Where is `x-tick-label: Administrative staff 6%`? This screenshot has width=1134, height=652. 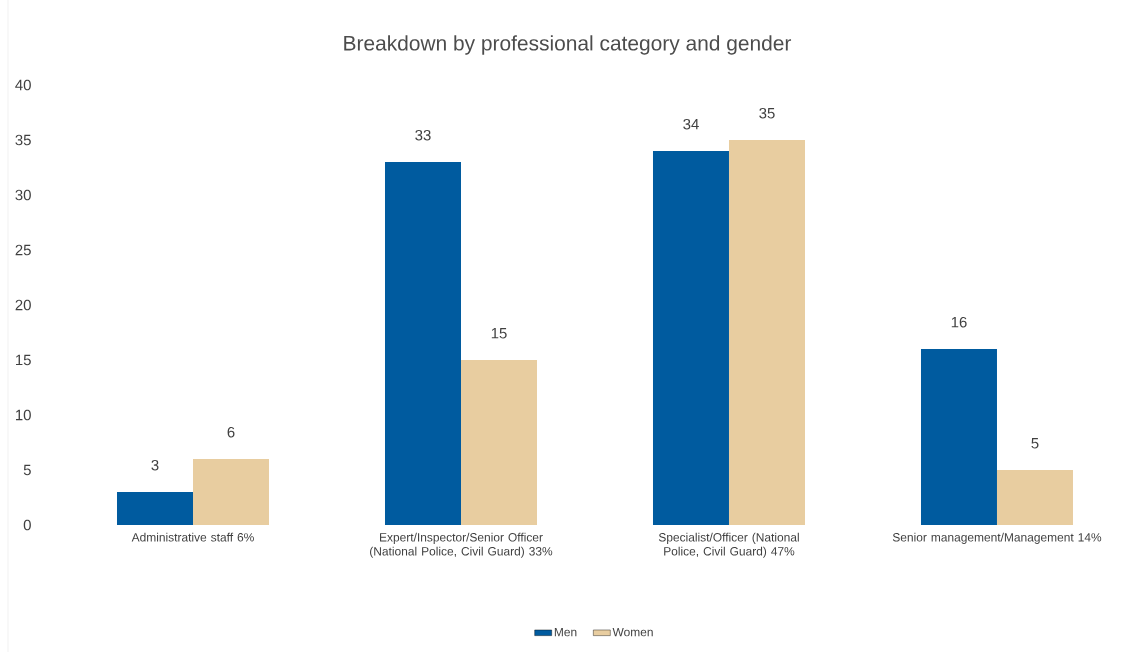
x-tick-label: Administrative staff 6% is located at coordinates (192, 537).